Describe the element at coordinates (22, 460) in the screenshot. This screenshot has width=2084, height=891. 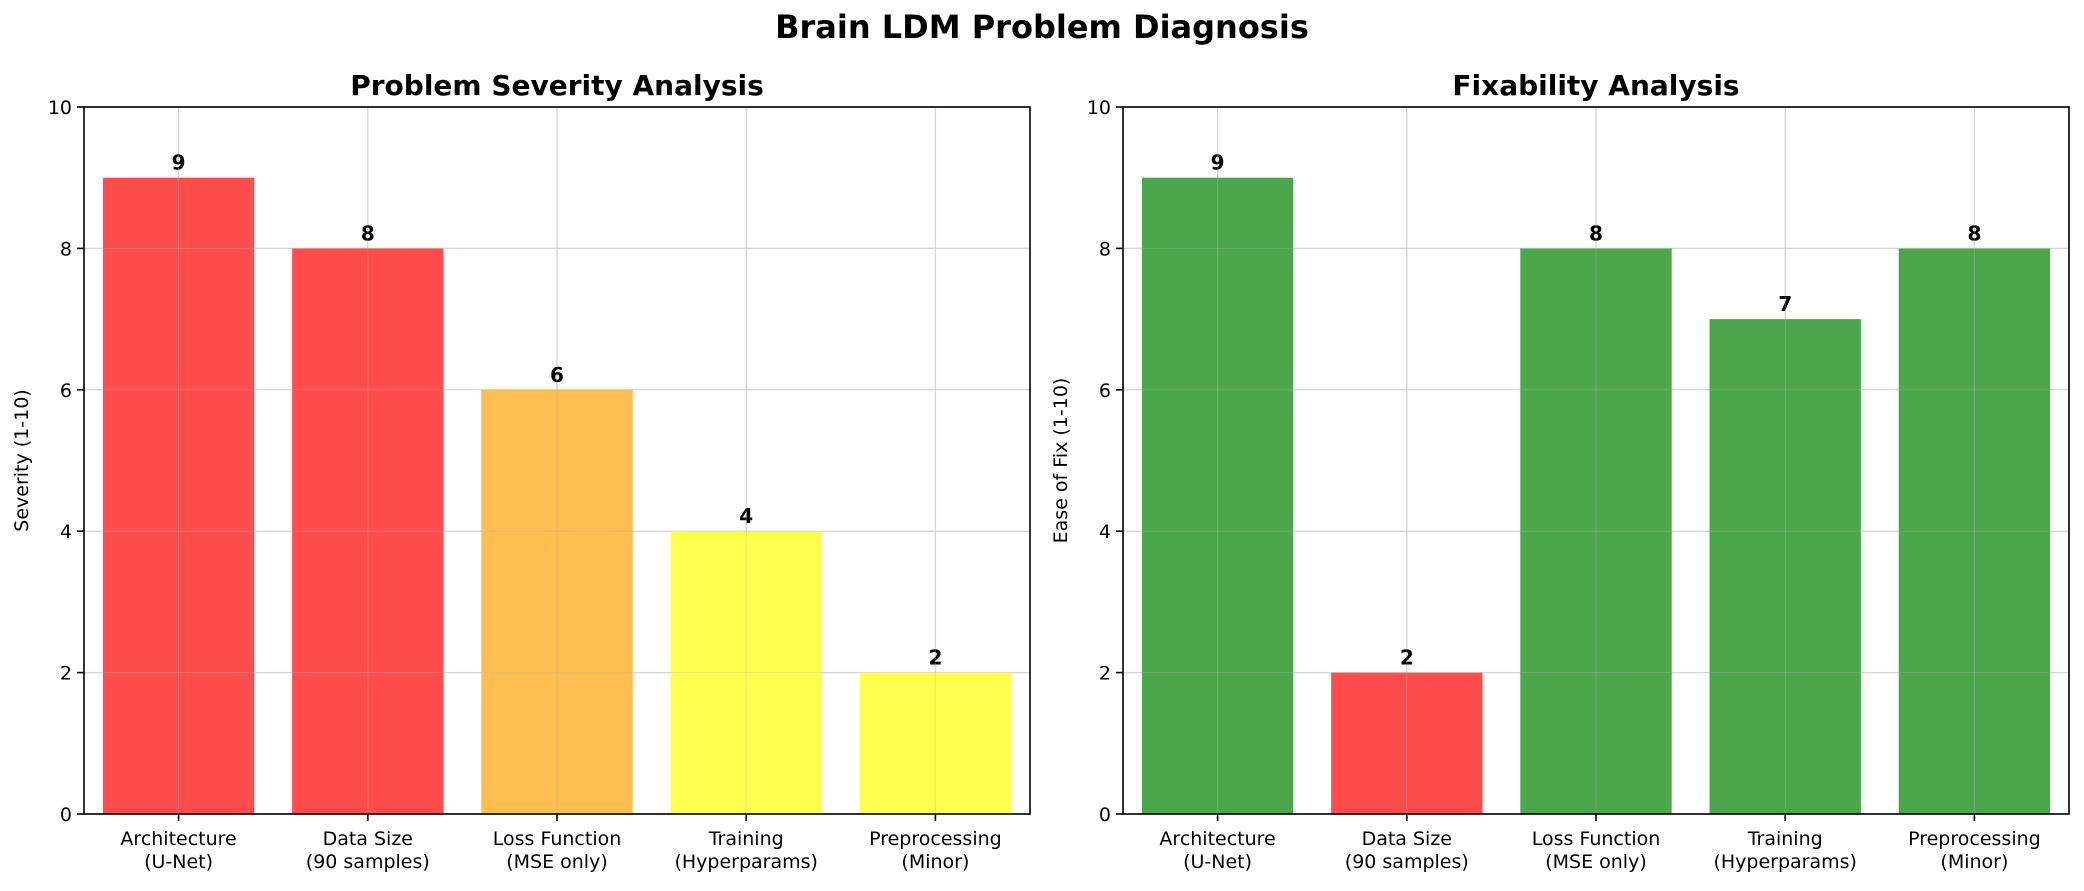
I see `y-axis-label: Severity (1-10)` at that location.